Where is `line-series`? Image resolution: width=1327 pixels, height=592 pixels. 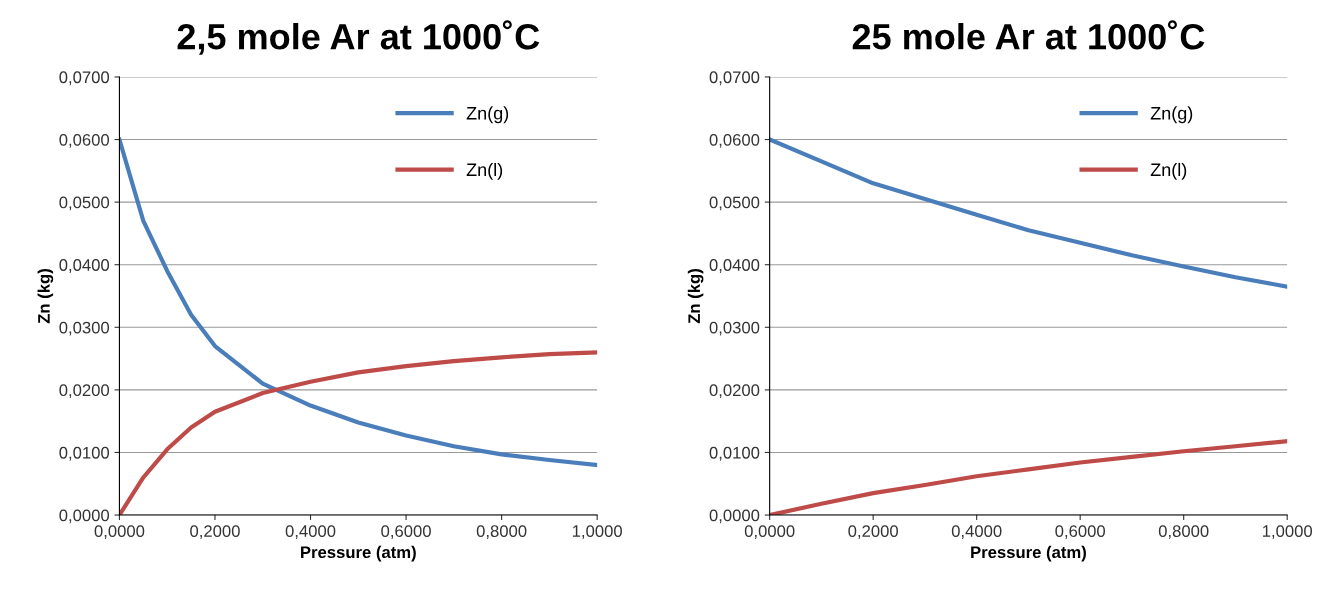
line-series is located at coordinates (1028, 213).